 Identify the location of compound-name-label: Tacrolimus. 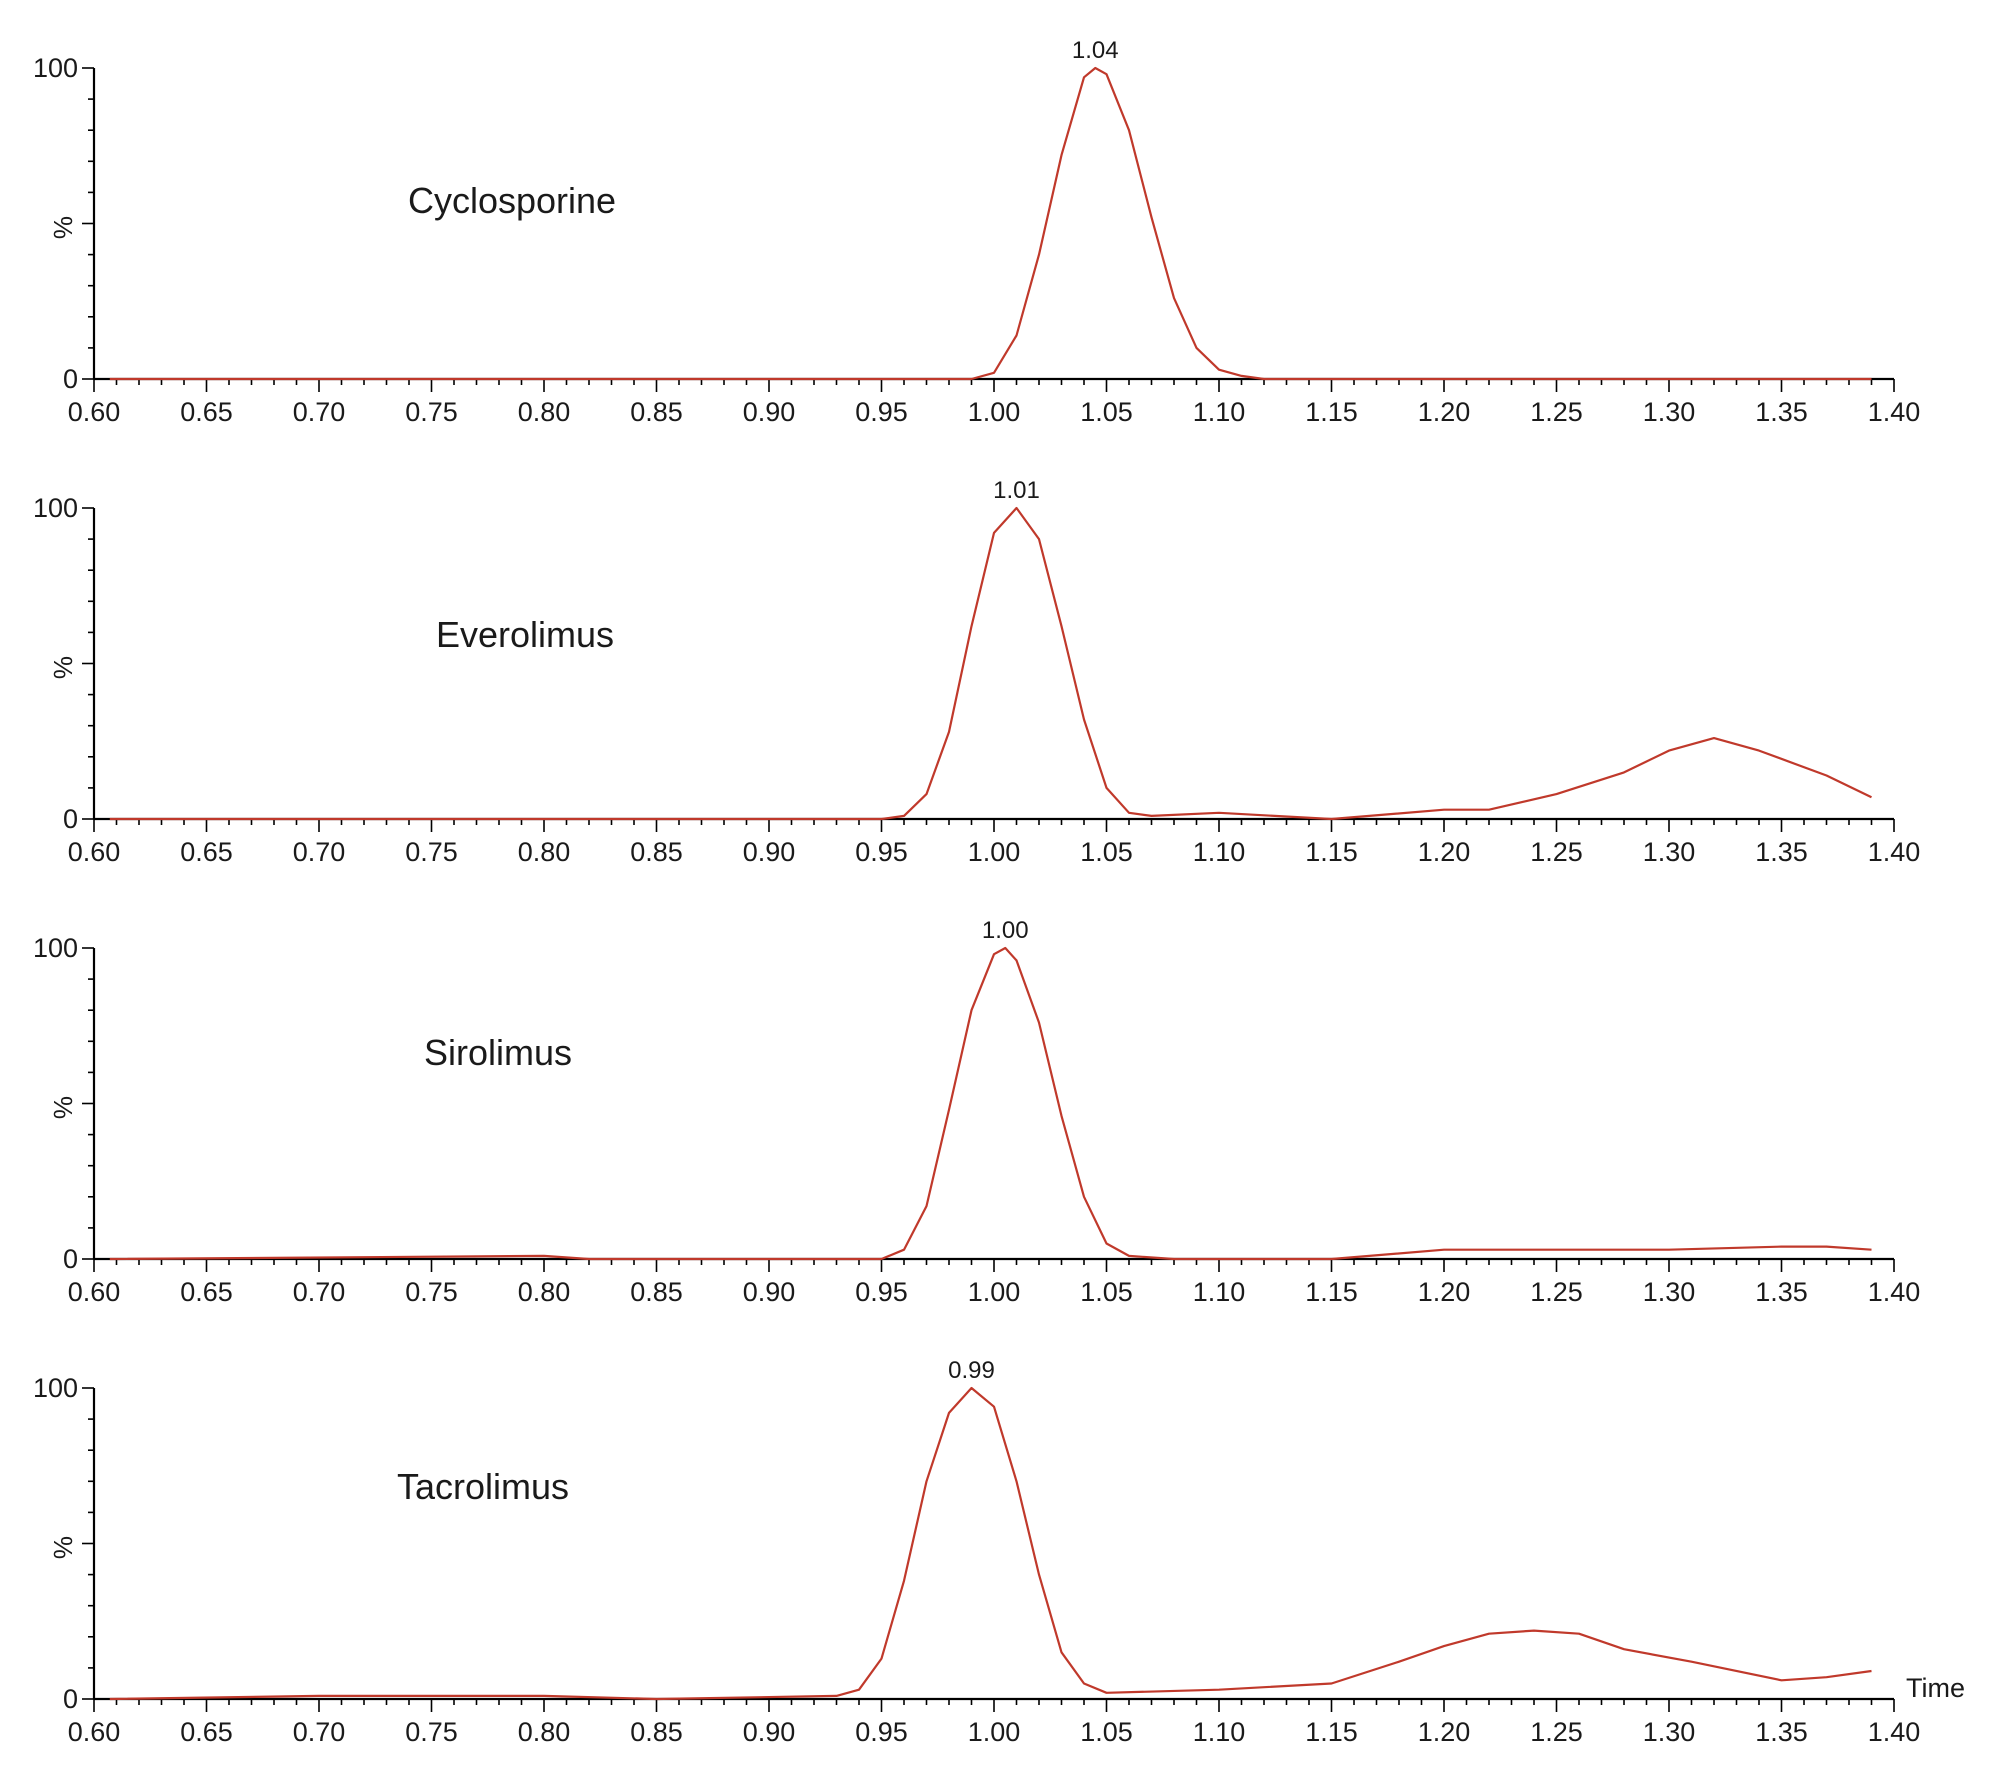
(483, 1486).